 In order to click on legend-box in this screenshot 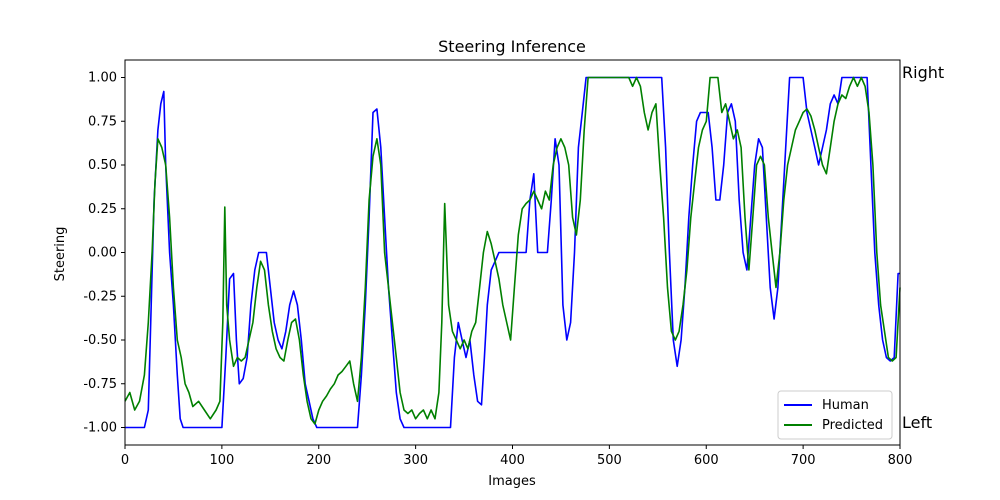, I will do `click(835, 415)`.